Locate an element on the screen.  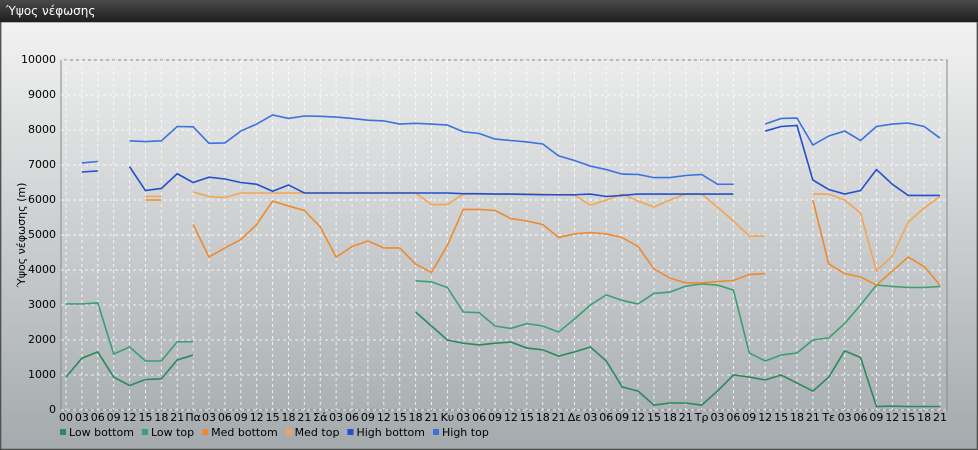
y-tick-label: 5000 is located at coordinates (42, 234).